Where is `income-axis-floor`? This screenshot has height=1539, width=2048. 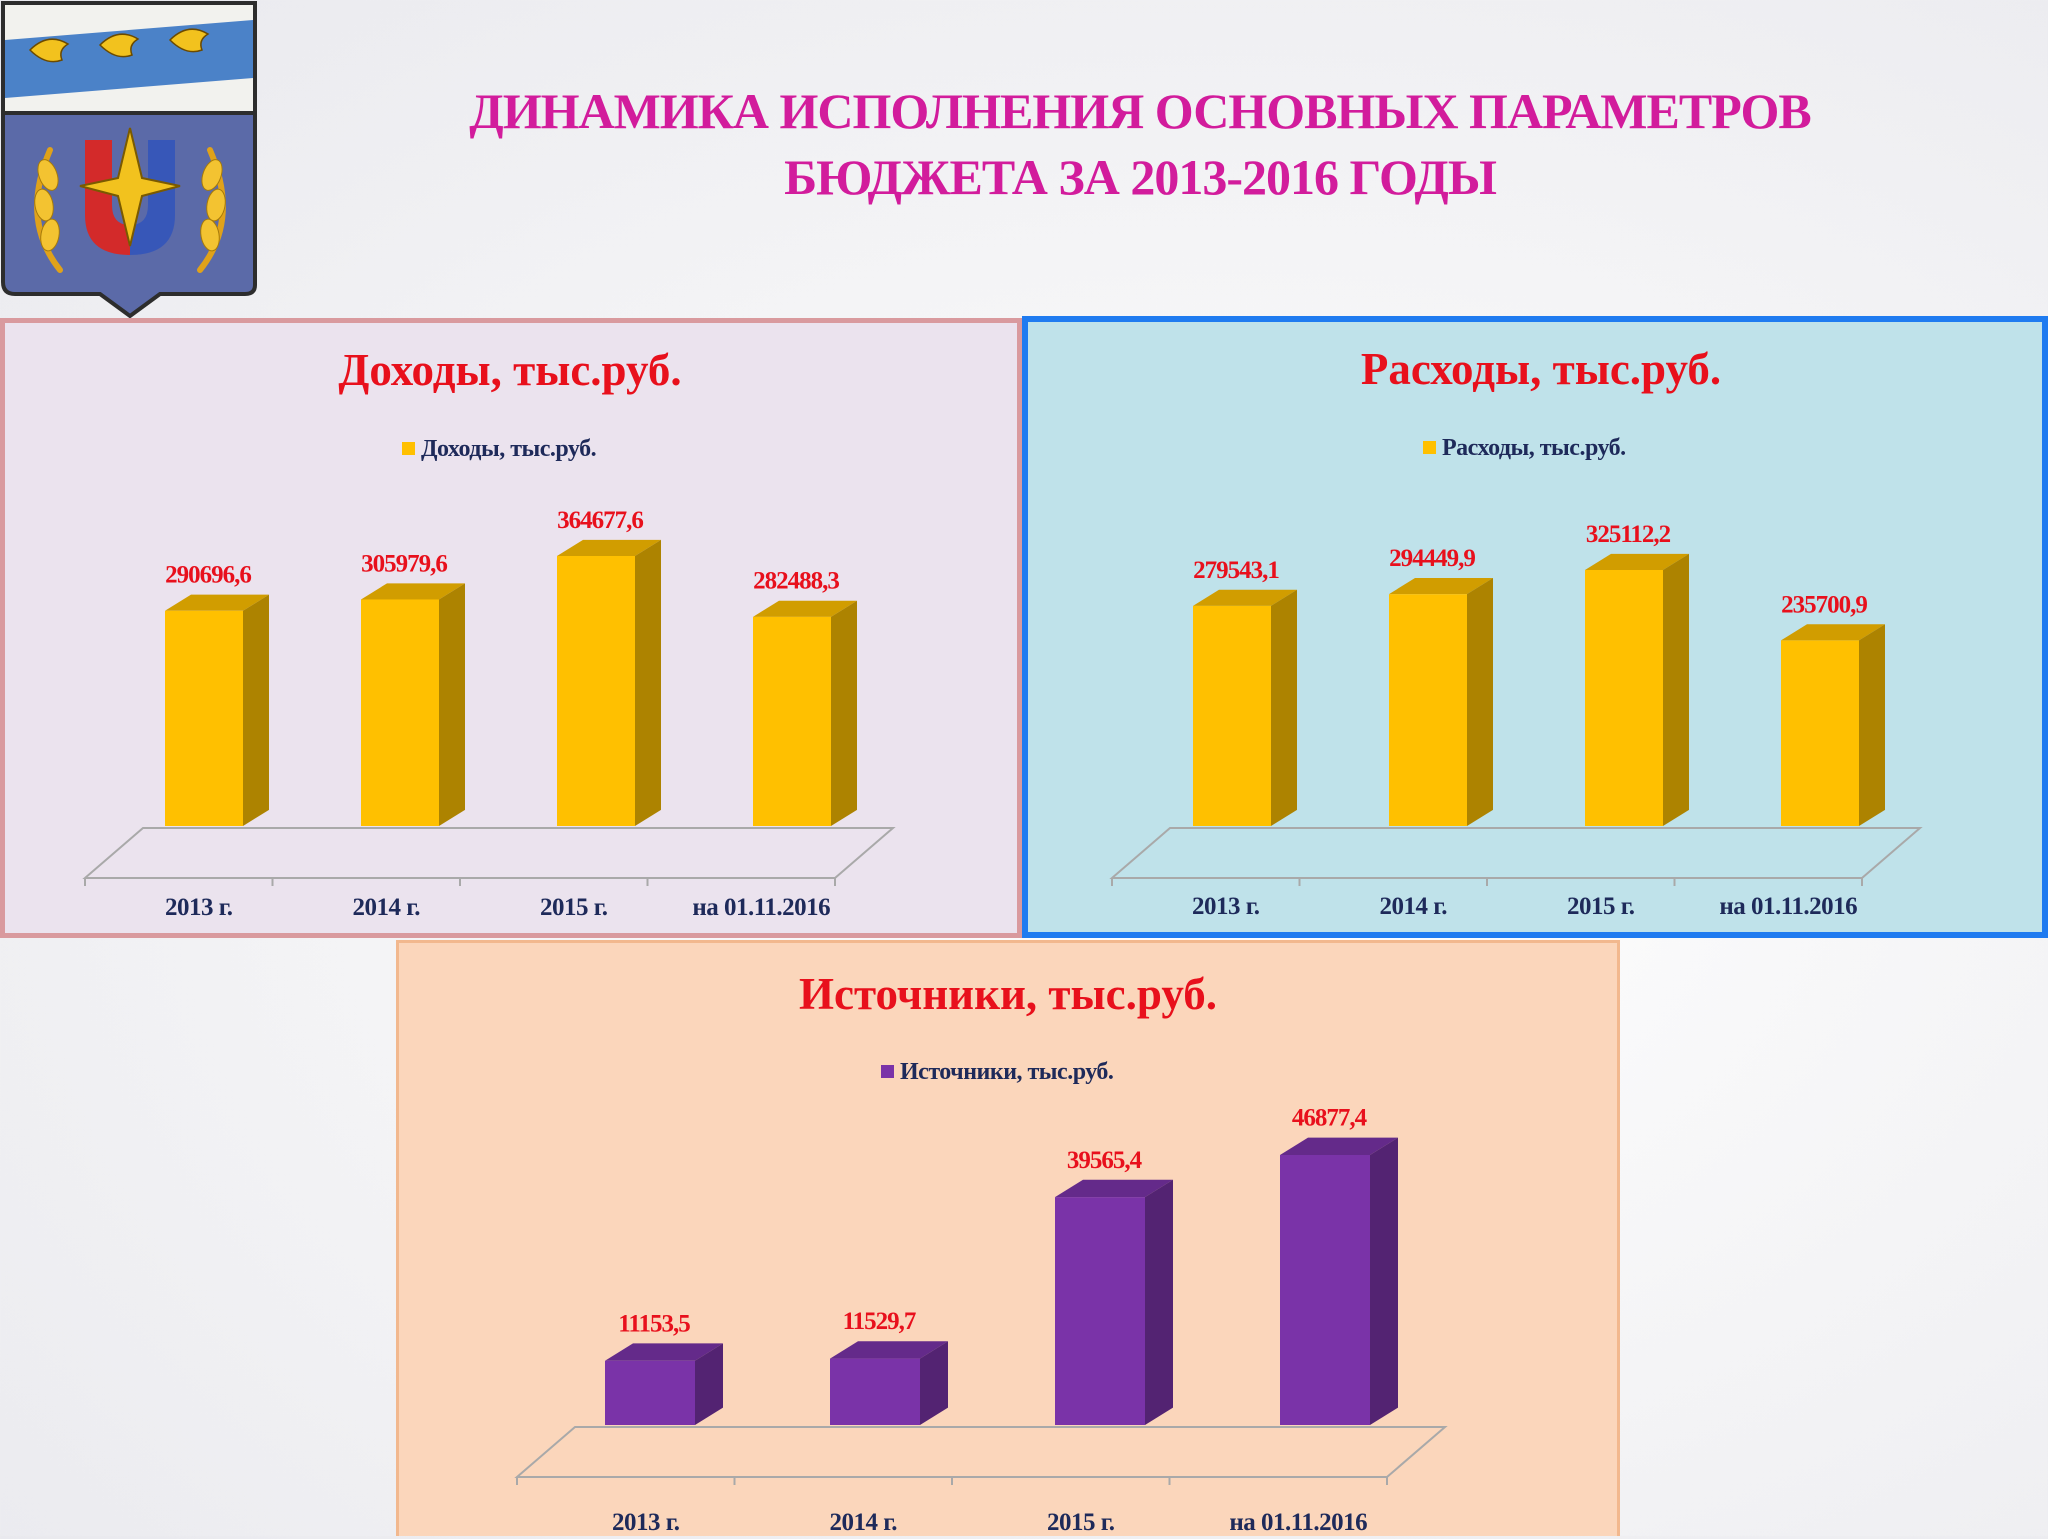 income-axis-floor is located at coordinates (489, 853).